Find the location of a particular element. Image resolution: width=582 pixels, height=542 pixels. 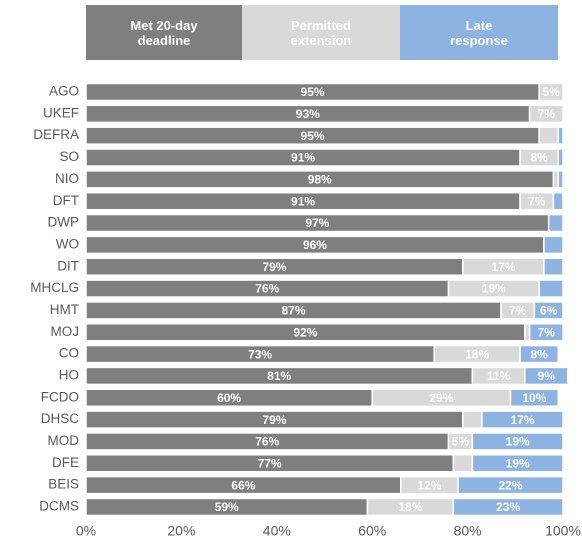

y-tick-label: MOD is located at coordinates (64, 440).